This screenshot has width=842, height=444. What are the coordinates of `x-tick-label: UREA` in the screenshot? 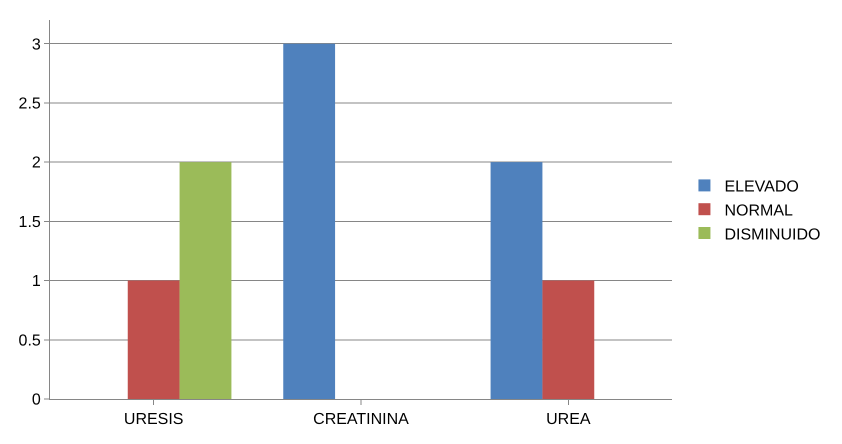 It's located at (568, 419).